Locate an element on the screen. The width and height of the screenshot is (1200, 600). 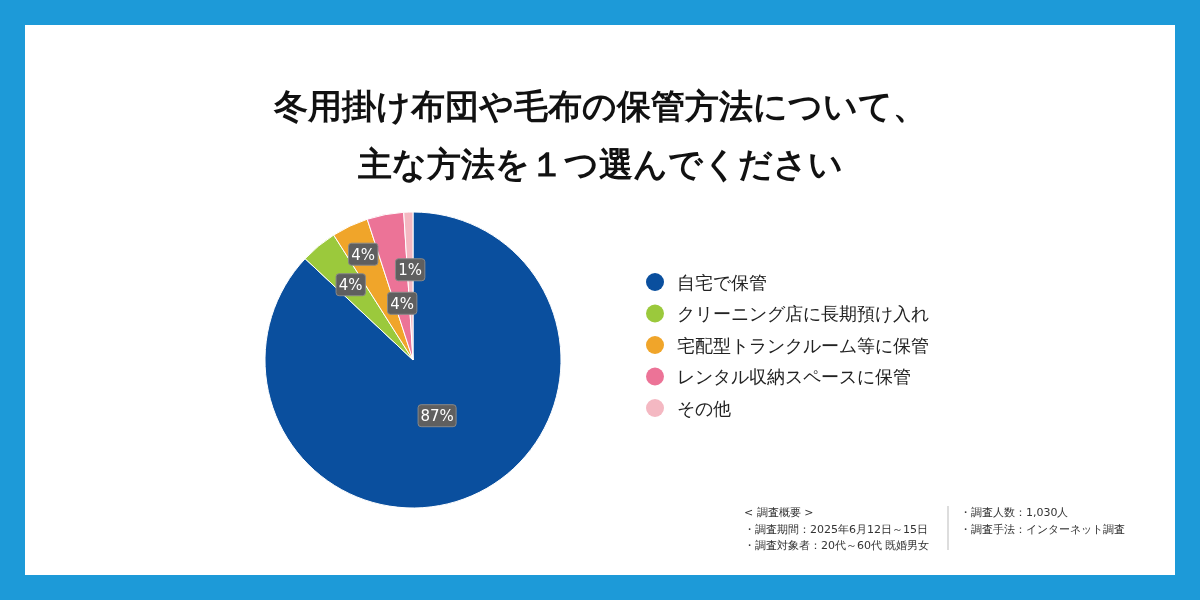
legend-label: その他 is located at coordinates (704, 408).